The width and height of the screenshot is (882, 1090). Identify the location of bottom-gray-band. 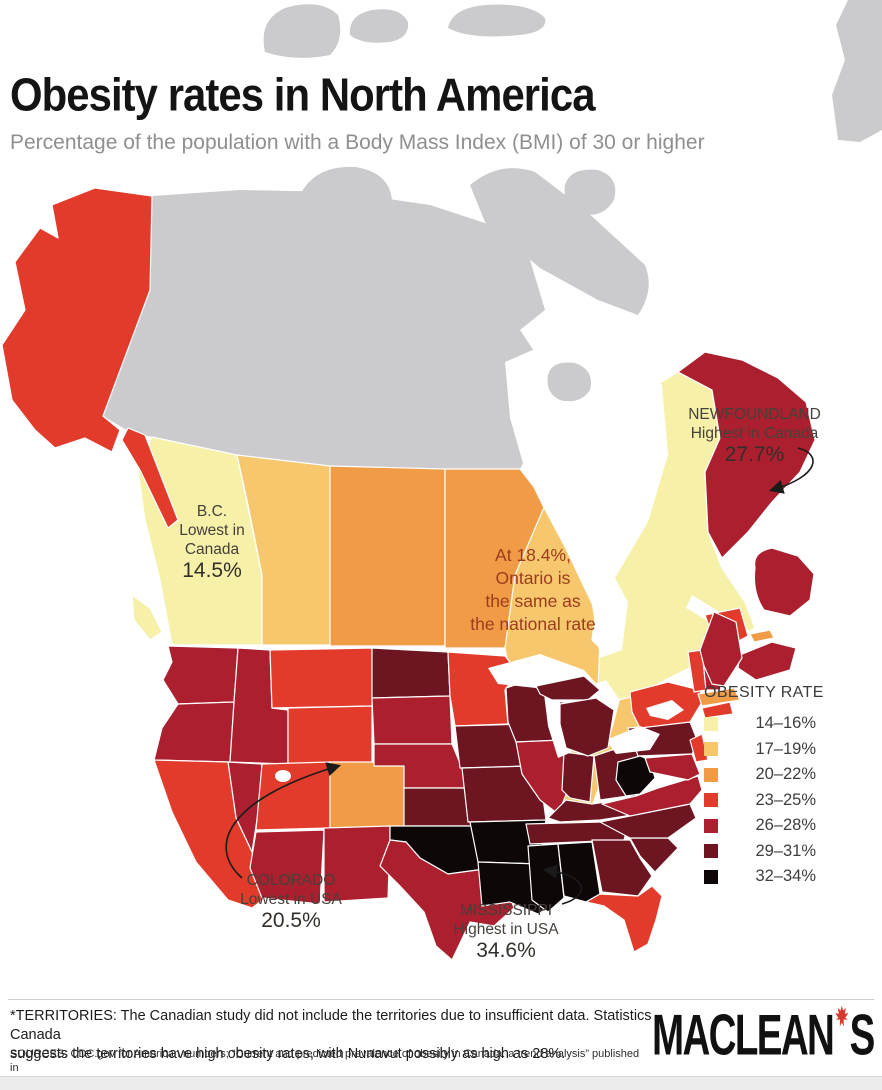
(441, 1083).